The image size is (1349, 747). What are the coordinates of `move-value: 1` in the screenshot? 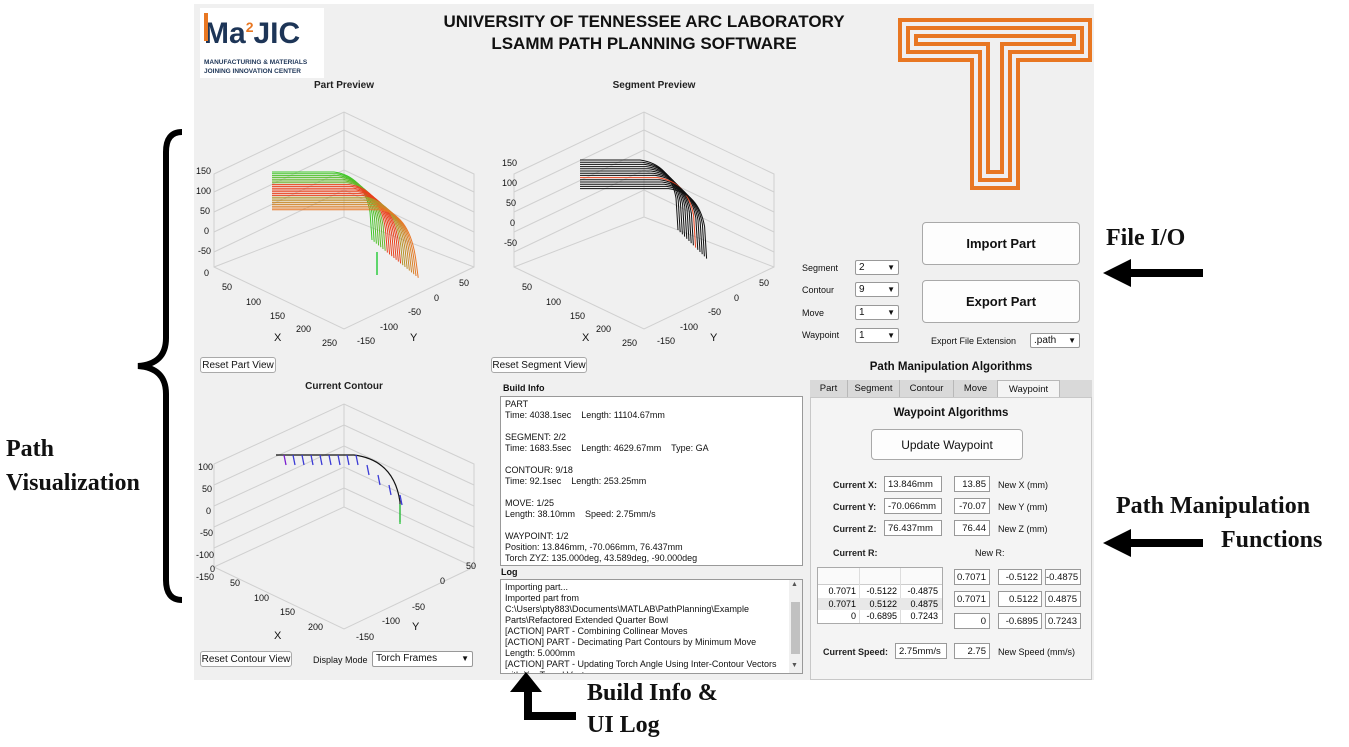 It's located at (862, 312).